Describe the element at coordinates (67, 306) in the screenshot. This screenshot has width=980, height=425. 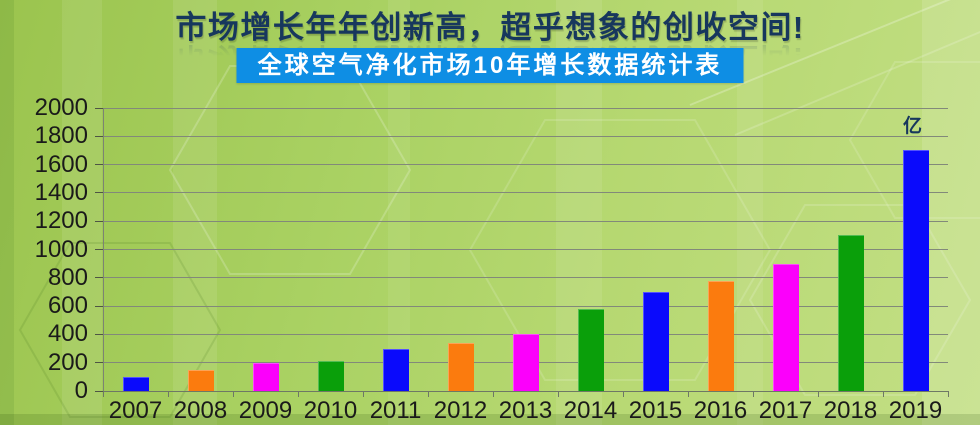
I see `y-axis-label: 600` at that location.